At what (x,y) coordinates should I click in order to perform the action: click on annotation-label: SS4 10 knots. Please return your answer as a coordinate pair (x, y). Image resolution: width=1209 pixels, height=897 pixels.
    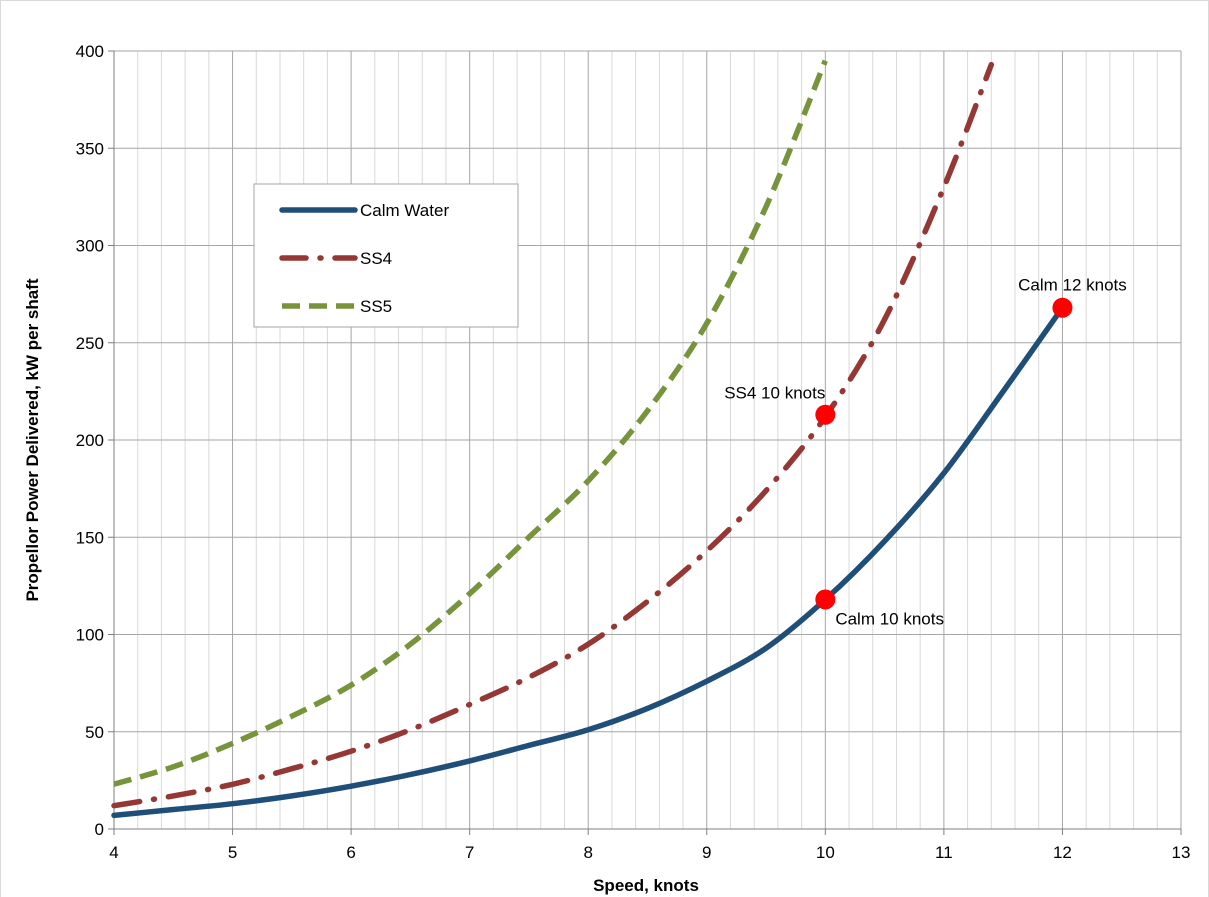
    Looking at the image, I should click on (774, 393).